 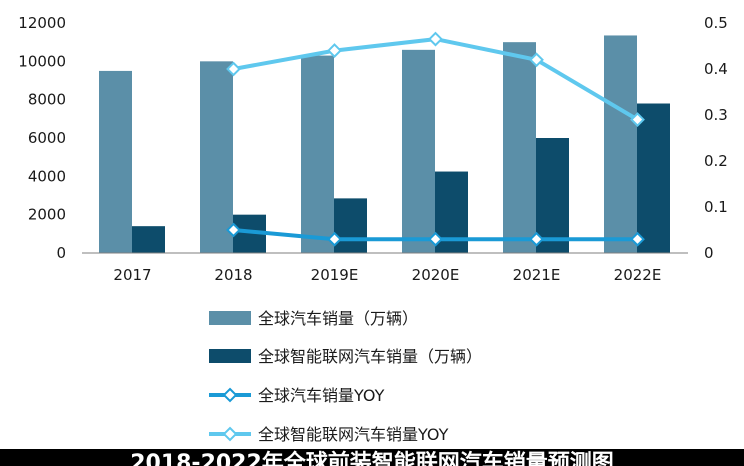 What do you see at coordinates (370, 356) in the screenshot?
I see `legend-label-connected-sales: 全球智能联网汽车销量（万辆）` at bounding box center [370, 356].